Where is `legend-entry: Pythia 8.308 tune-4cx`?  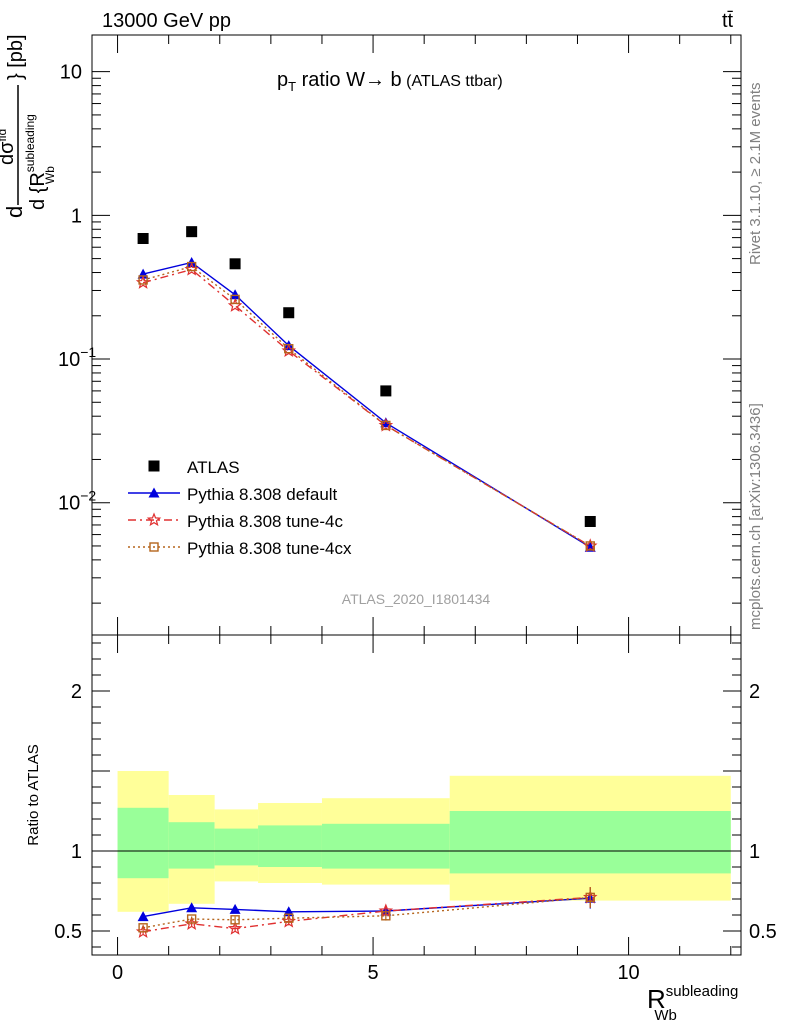 legend-entry: Pythia 8.308 tune-4cx is located at coordinates (269, 548).